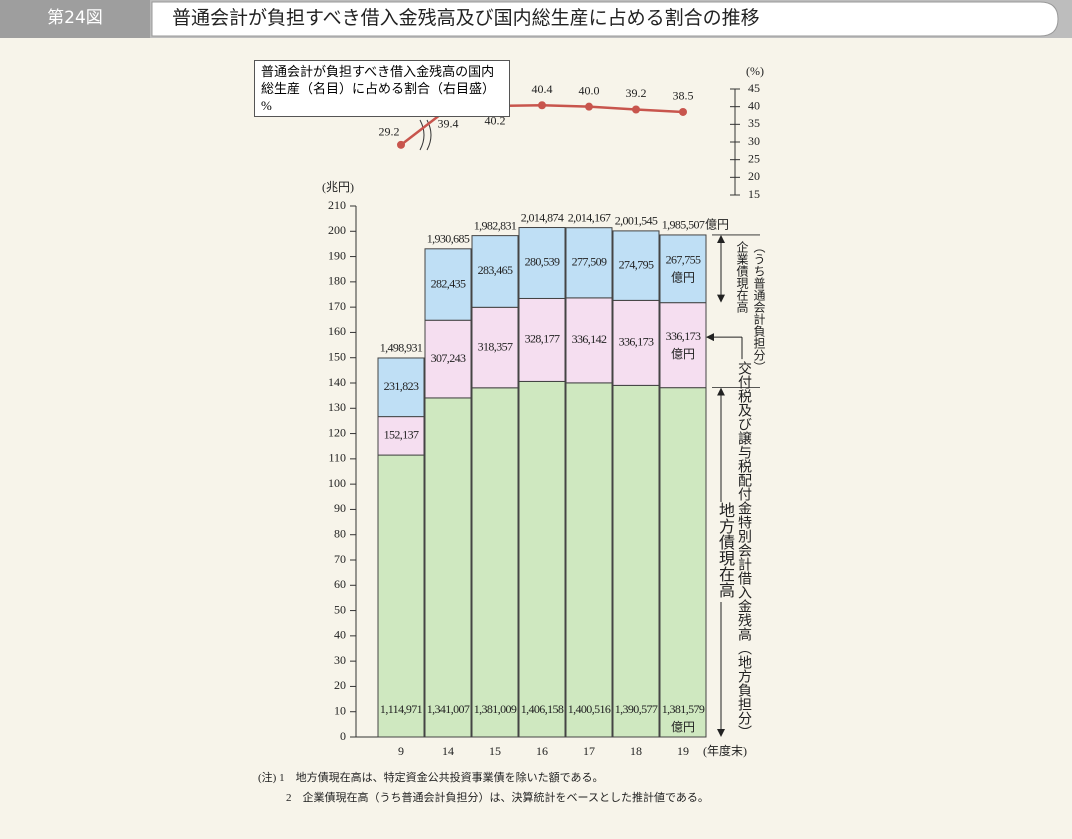  Describe the element at coordinates (754, 105) in the screenshot. I see `y2-tick-label: 40` at that location.